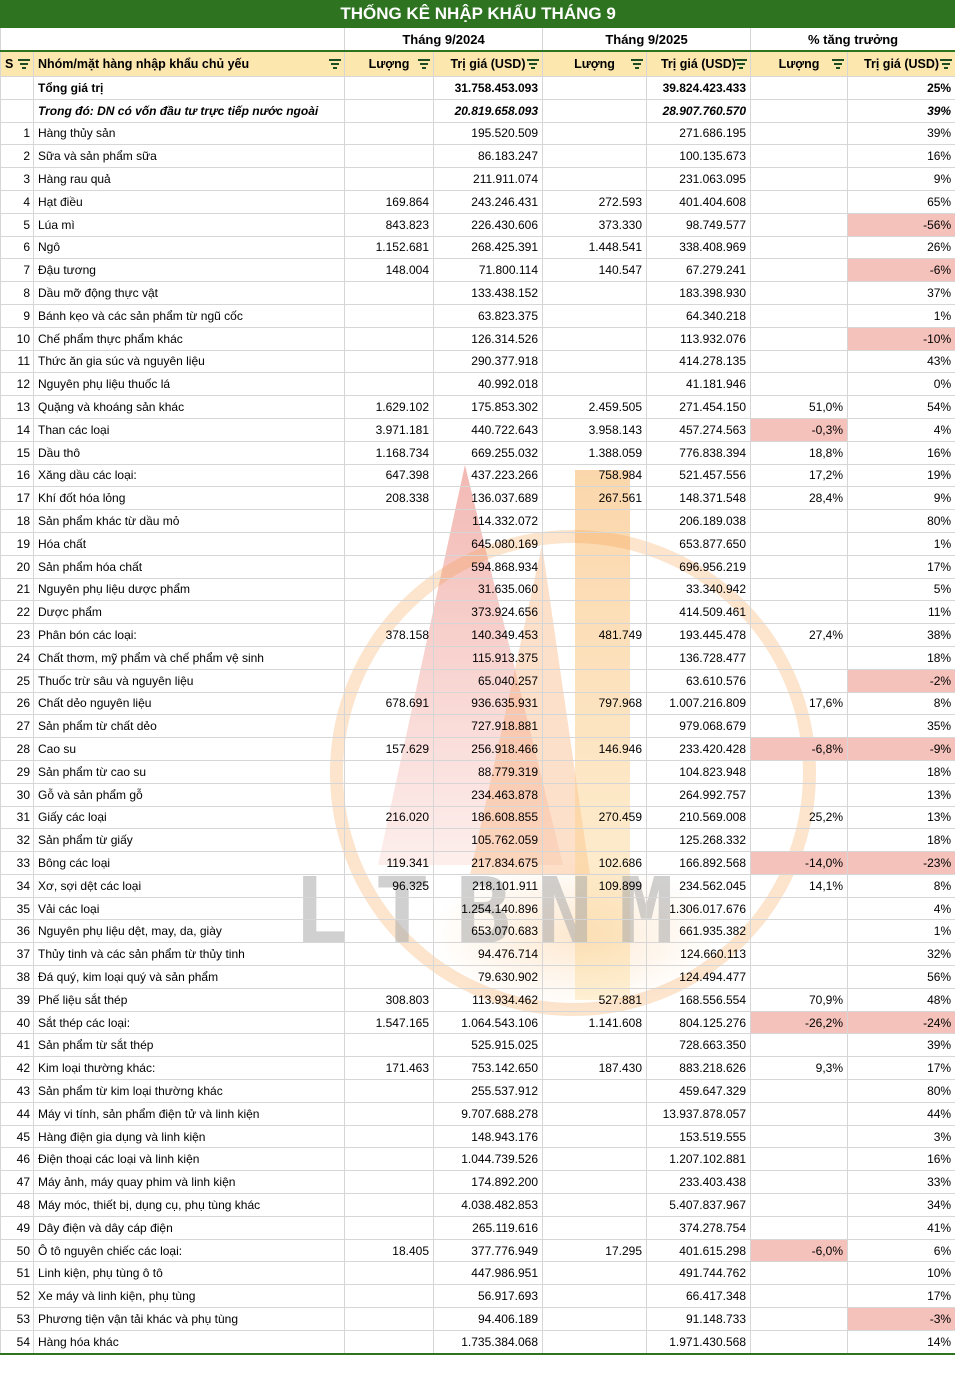  What do you see at coordinates (189, 1250) in the screenshot?
I see `commodity-name: Ô tô nguyên chiếc các loại:` at bounding box center [189, 1250].